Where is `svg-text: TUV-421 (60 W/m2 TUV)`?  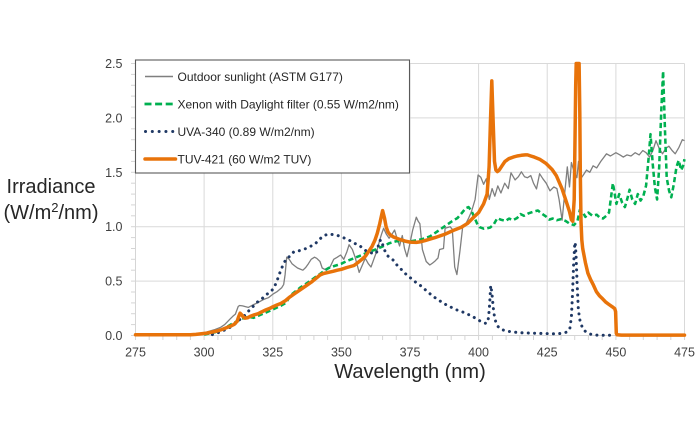
svg-text: TUV-421 (60 W/m2 TUV) is located at coordinates (245, 159).